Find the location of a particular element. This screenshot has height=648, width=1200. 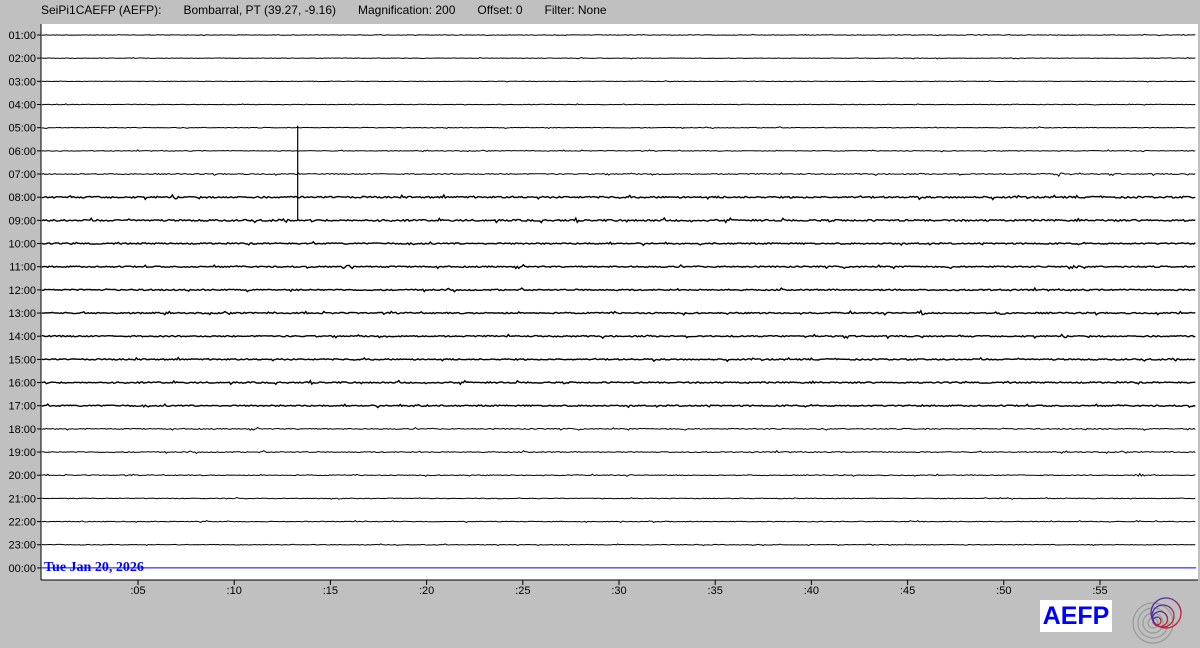

y-tick-label: 00:00 is located at coordinates (22, 569).